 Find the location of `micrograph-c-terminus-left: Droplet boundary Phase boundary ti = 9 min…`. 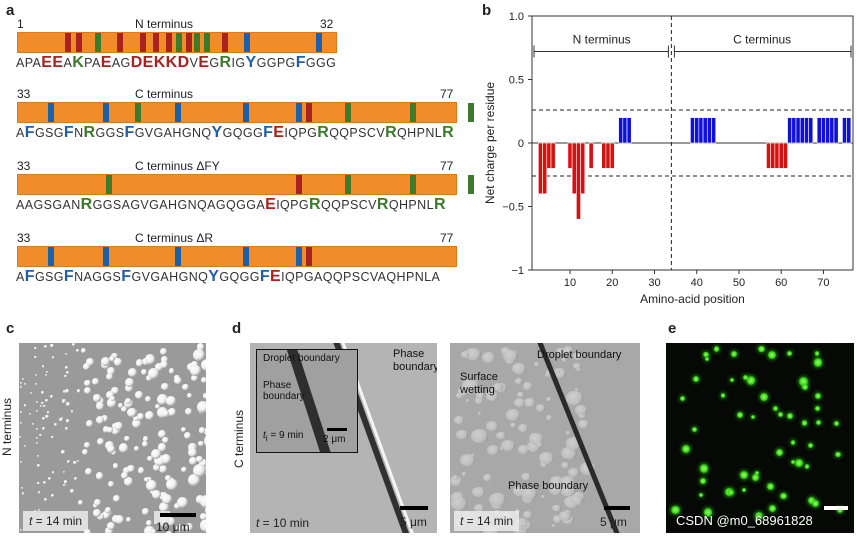

micrograph-c-terminus-left: Droplet boundary Phase boundary ti = 9 min… is located at coordinates (343, 438).